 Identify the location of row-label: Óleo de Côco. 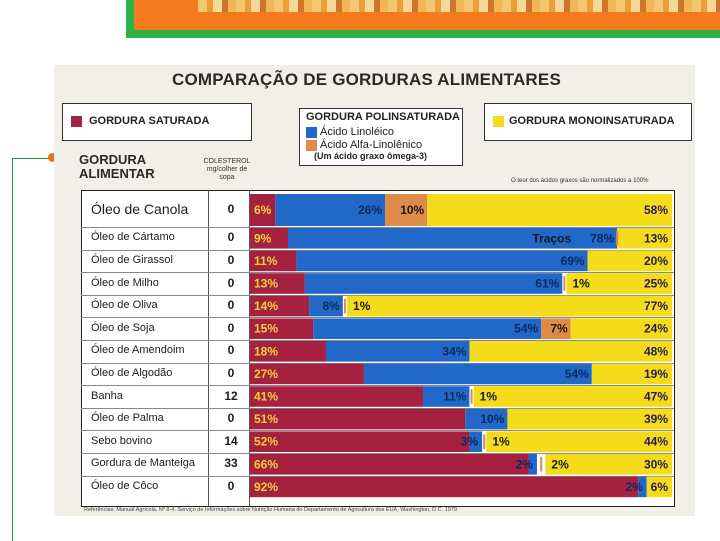
(125, 485).